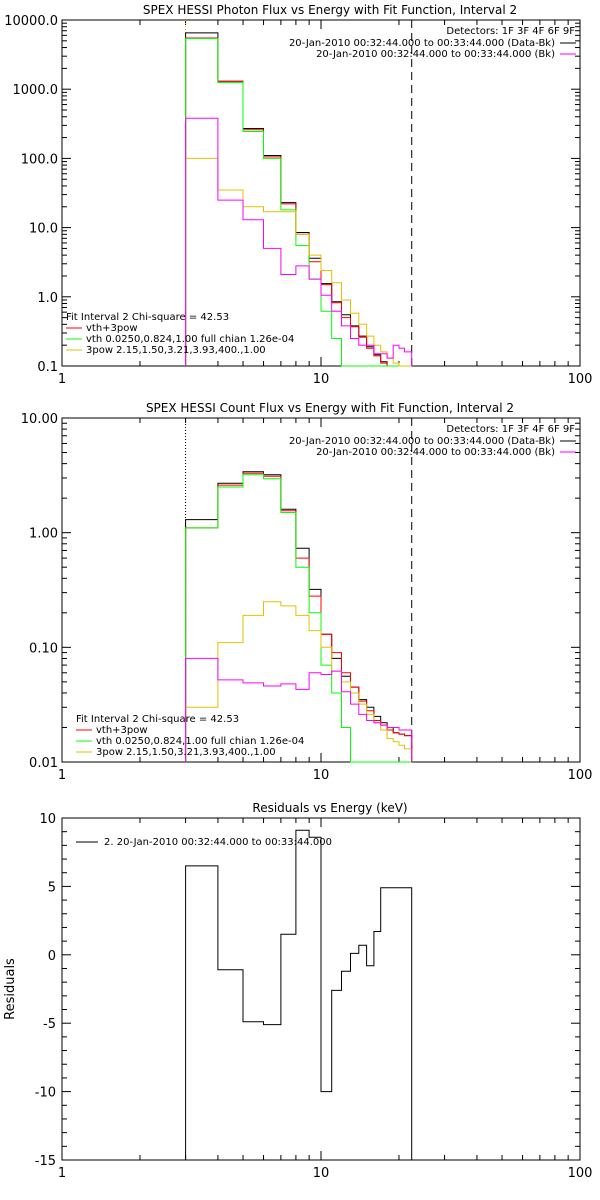 The image size is (600, 1200). Describe the element at coordinates (329, 808) in the screenshot. I see `residuals-title: Residuals vs Energy (keV)` at that location.